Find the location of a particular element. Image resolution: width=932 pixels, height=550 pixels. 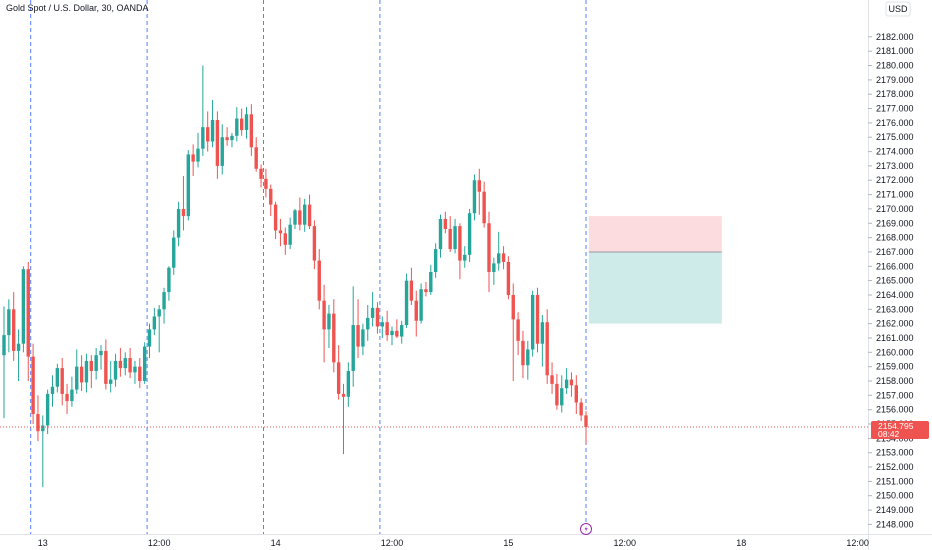

position-tool is located at coordinates (655, 270).